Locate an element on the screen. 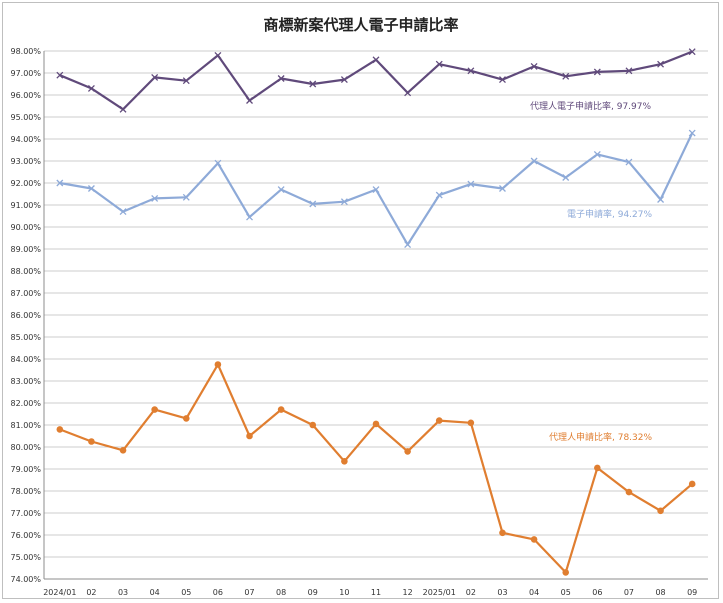 Image resolution: width=723 pixels, height=603 pixels. series-annotation: 代理人申請比率, 78.32% is located at coordinates (600, 437).